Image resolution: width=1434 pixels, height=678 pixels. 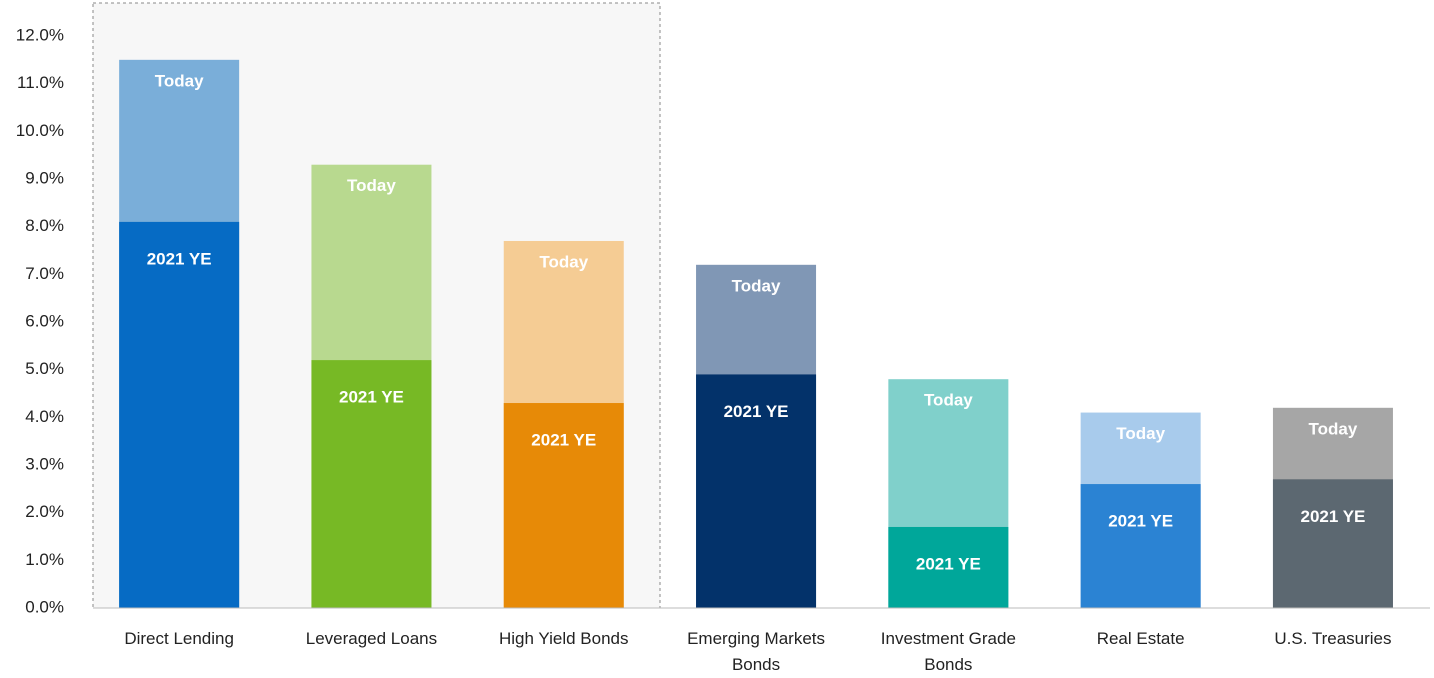 I want to click on x-tick-label: Direct Lending, so click(x=179, y=638).